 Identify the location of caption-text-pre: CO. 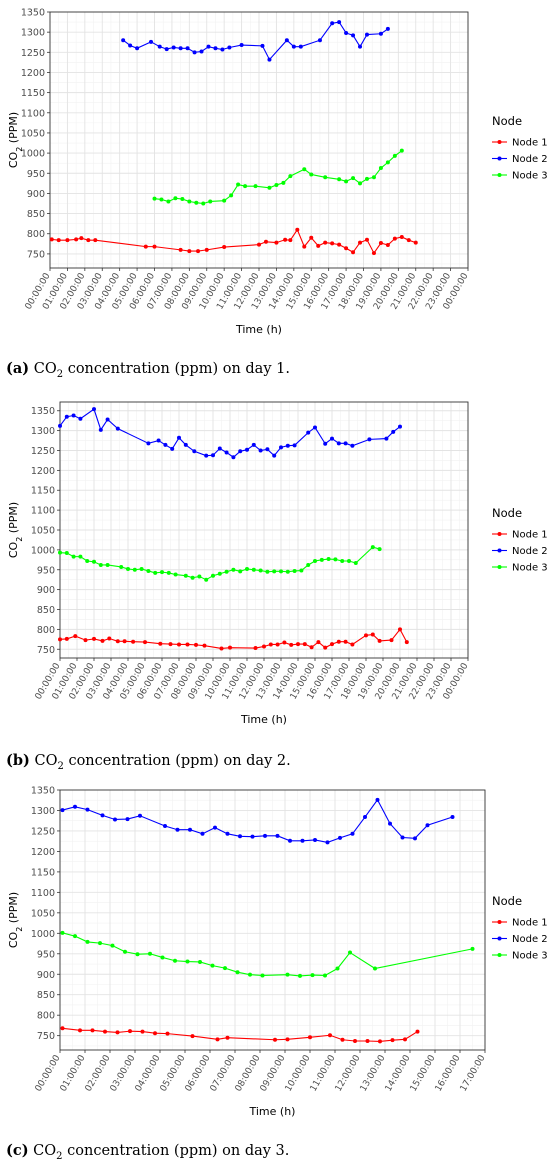
(45, 369).